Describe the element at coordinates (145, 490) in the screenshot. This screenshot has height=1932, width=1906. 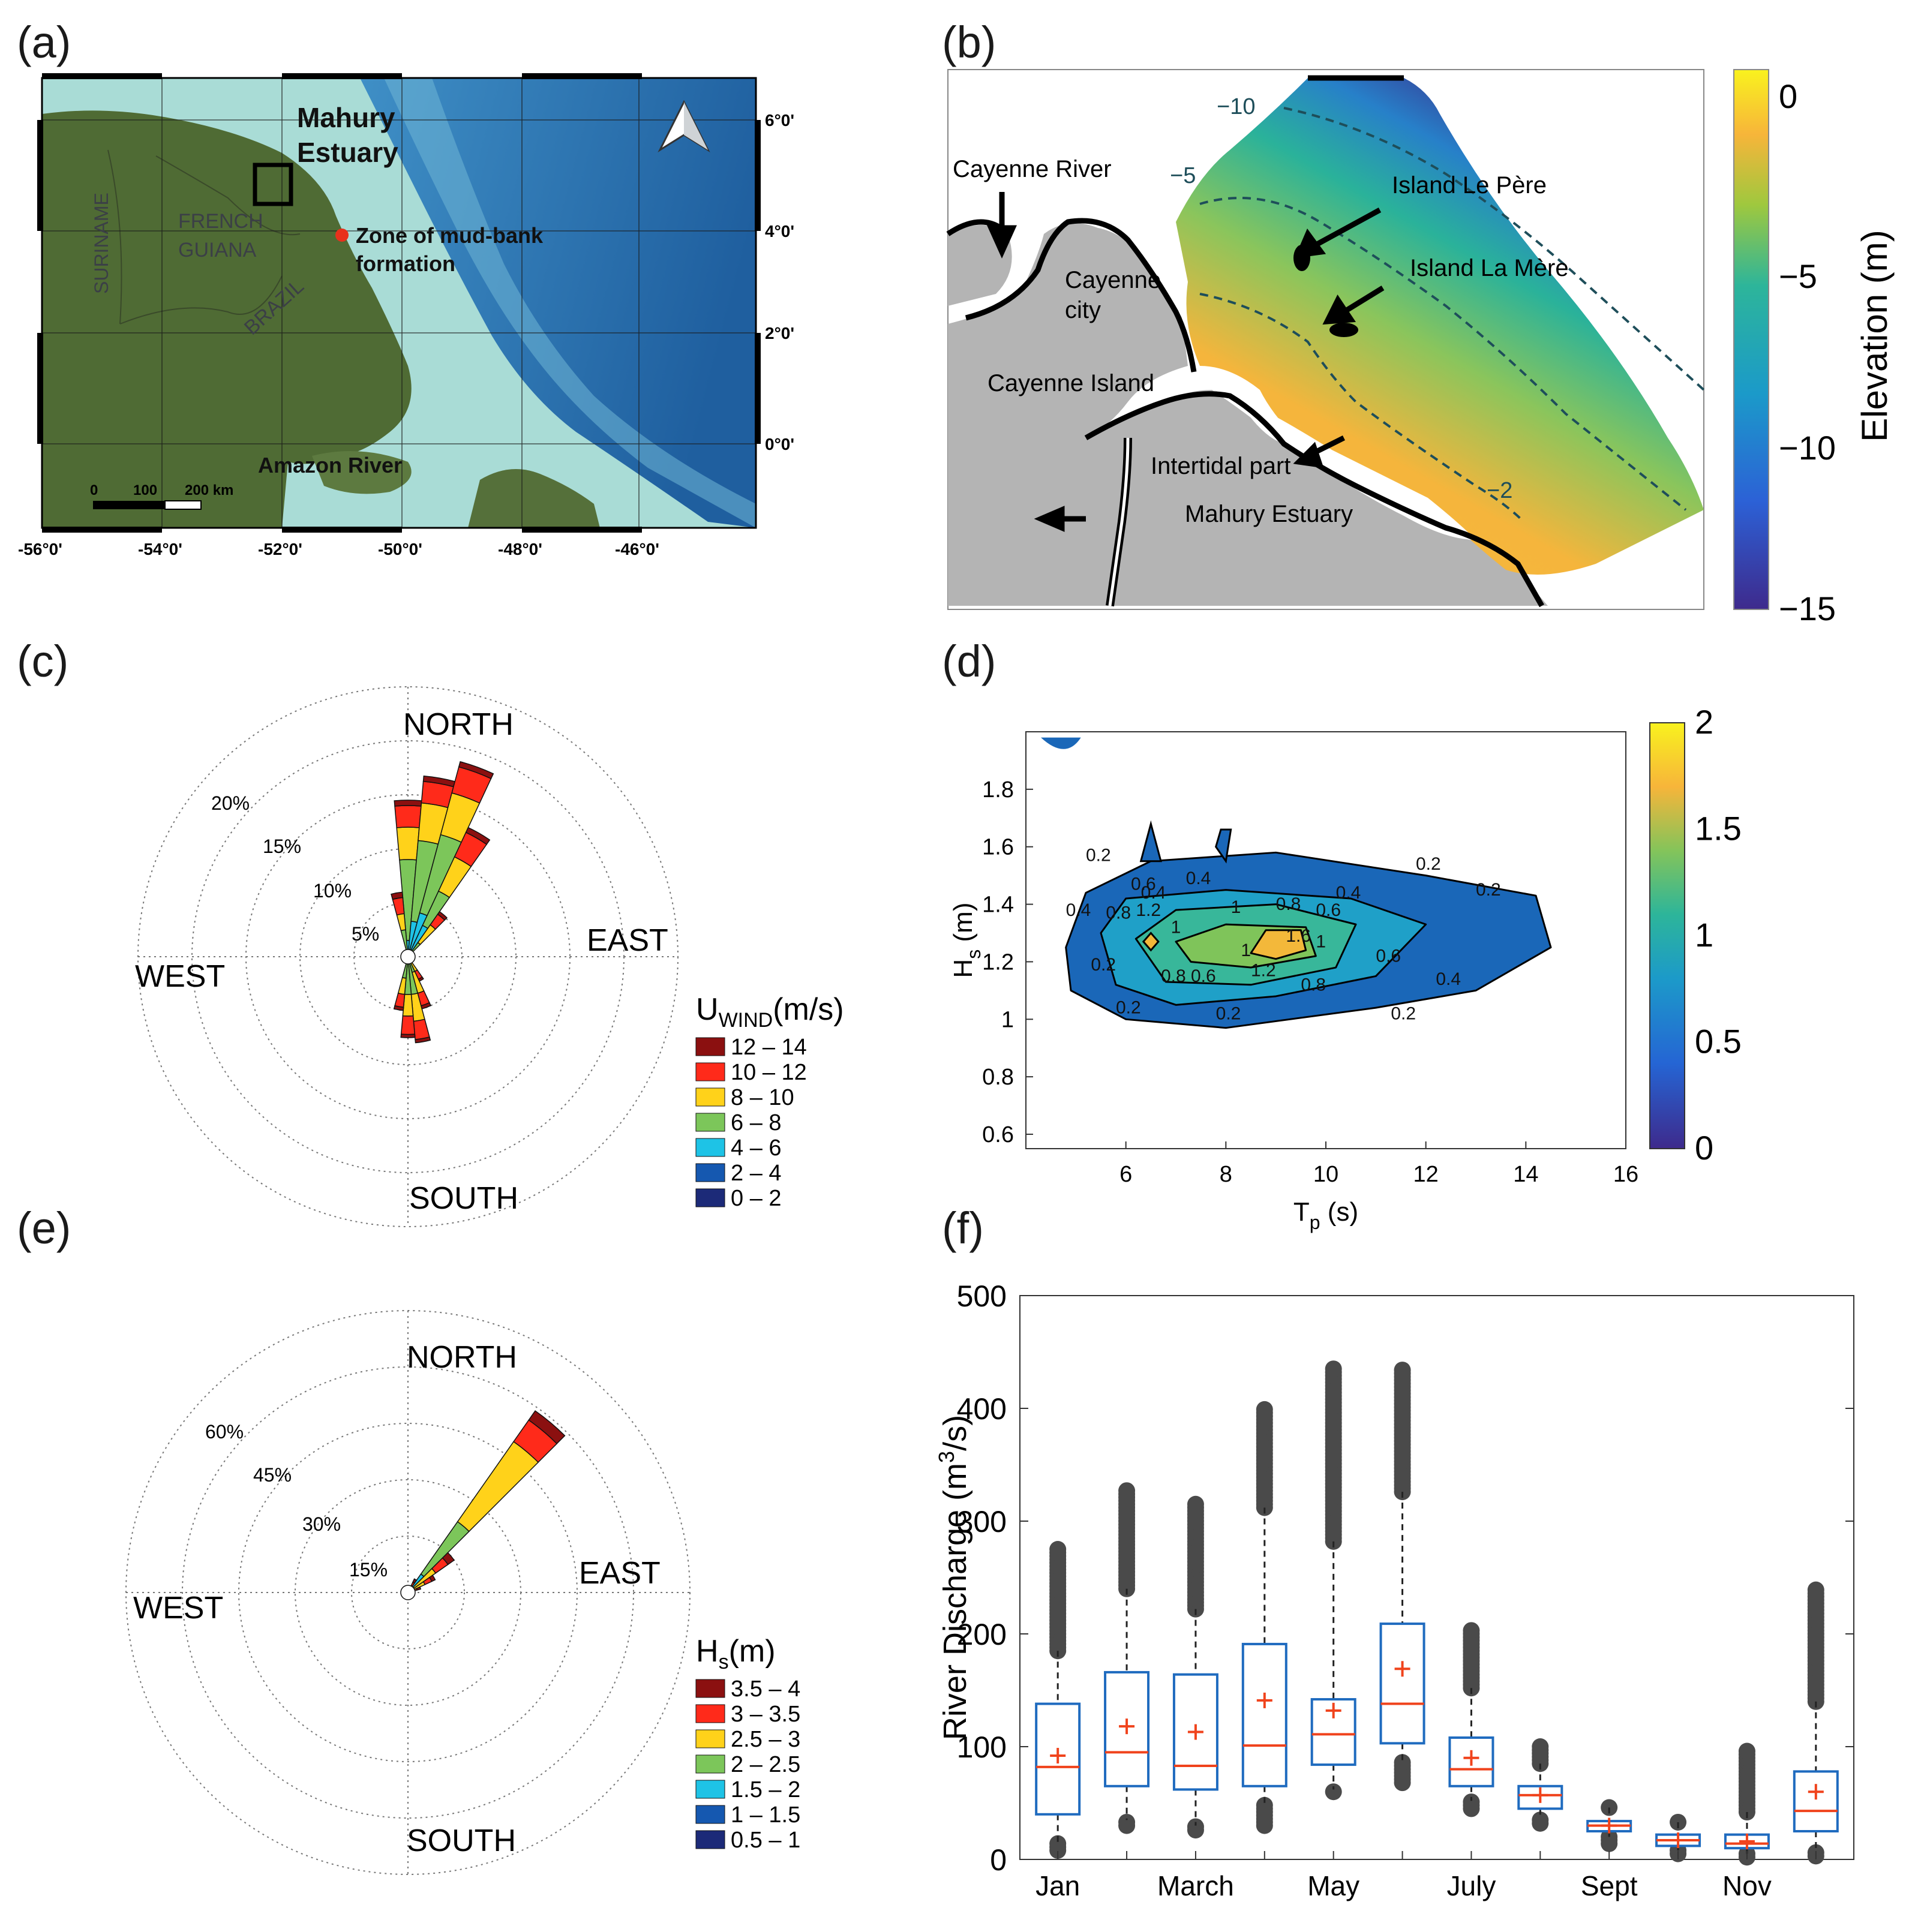
I see `scalebar-100: 100` at that location.